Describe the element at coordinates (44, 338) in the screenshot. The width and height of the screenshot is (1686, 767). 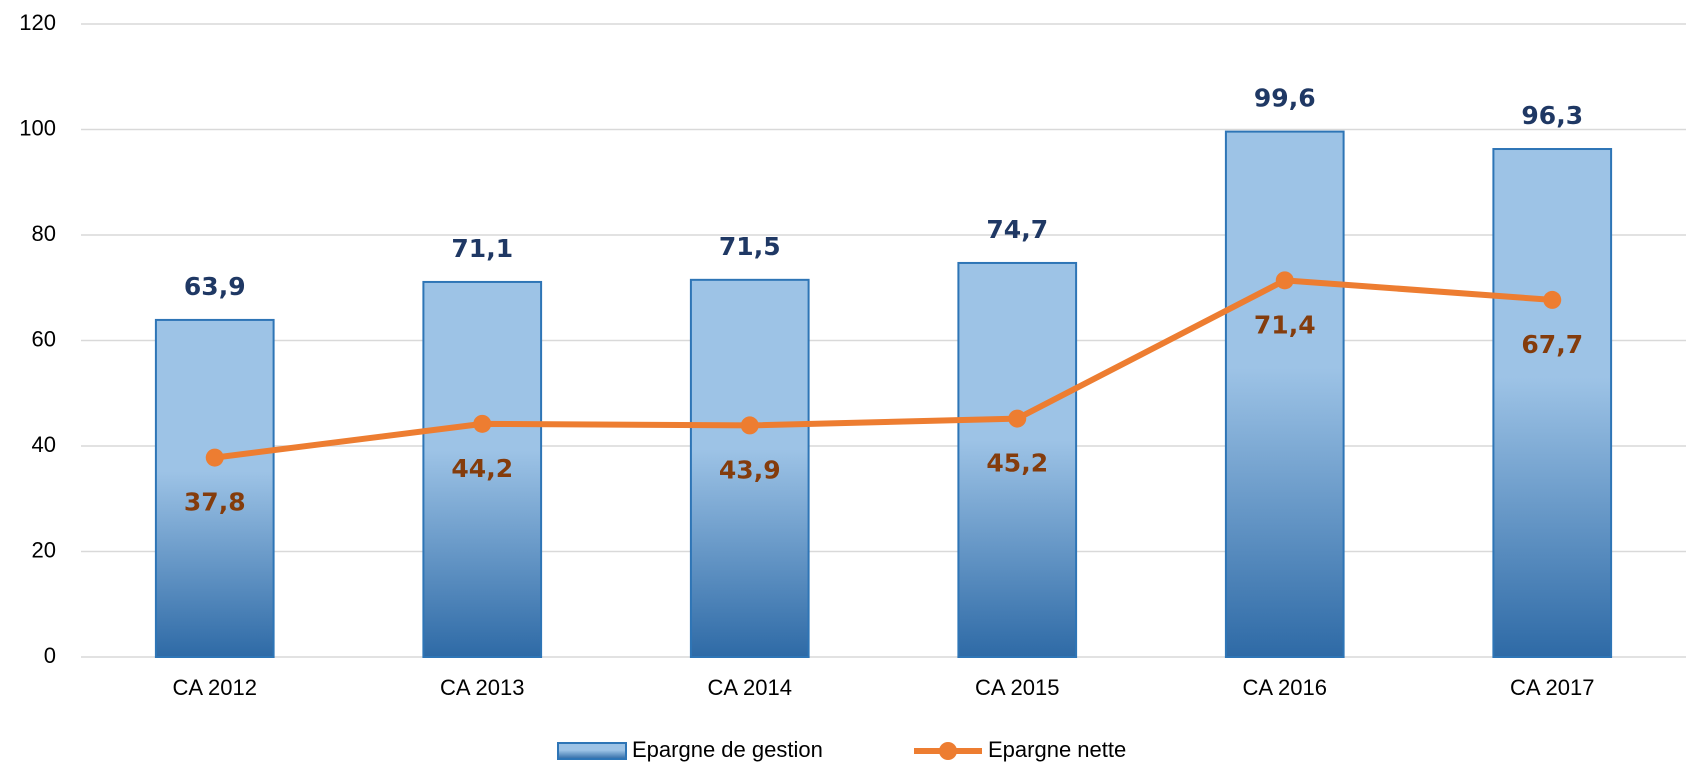
I see `y-tick-label: 60` at that location.